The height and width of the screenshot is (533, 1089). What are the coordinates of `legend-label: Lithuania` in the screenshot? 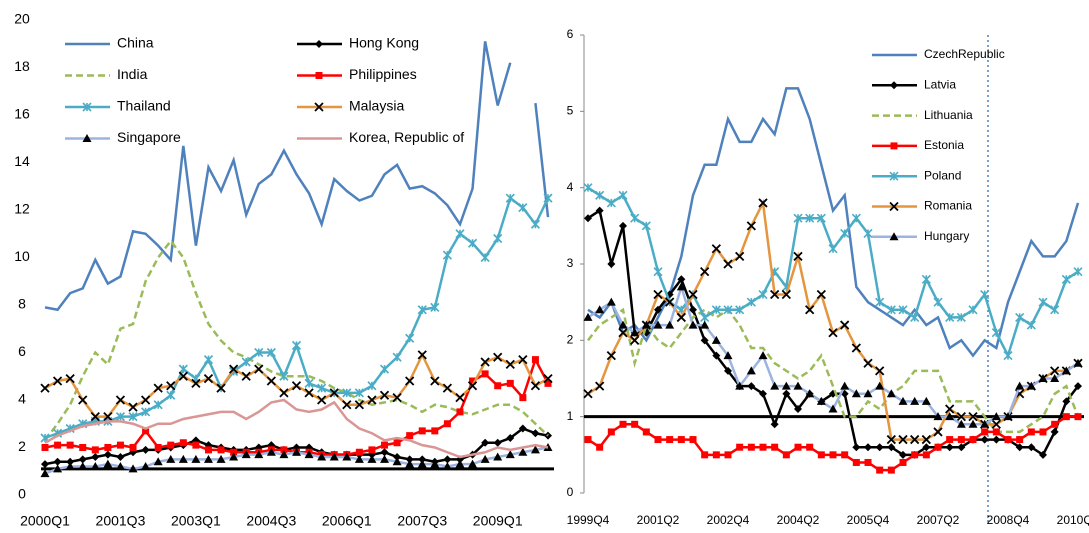 It's located at (948, 115).